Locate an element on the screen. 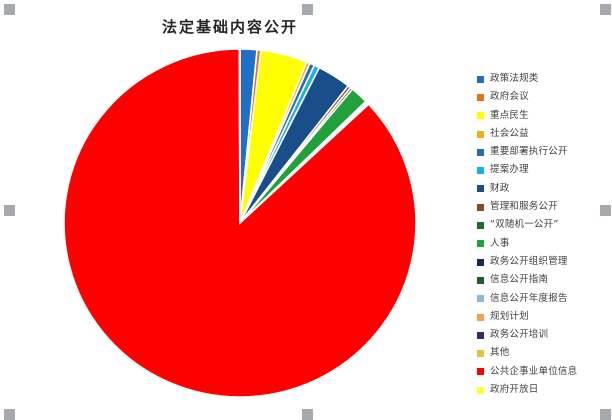  legend-item-label: 提案办理 is located at coordinates (509, 170).